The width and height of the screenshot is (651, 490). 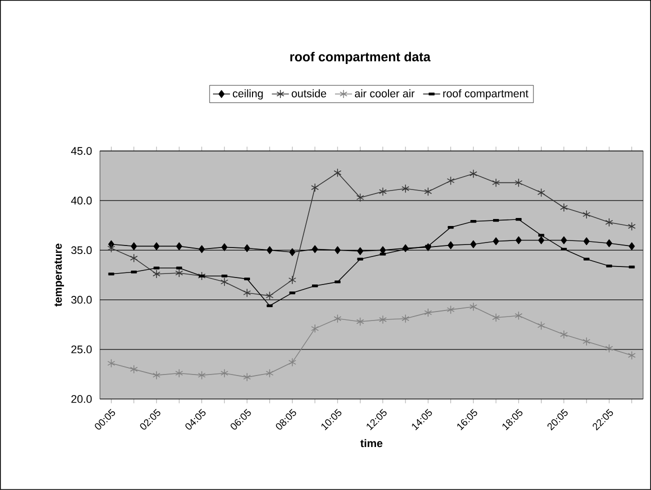 What do you see at coordinates (247, 94) in the screenshot?
I see `legend-label: ceiling` at bounding box center [247, 94].